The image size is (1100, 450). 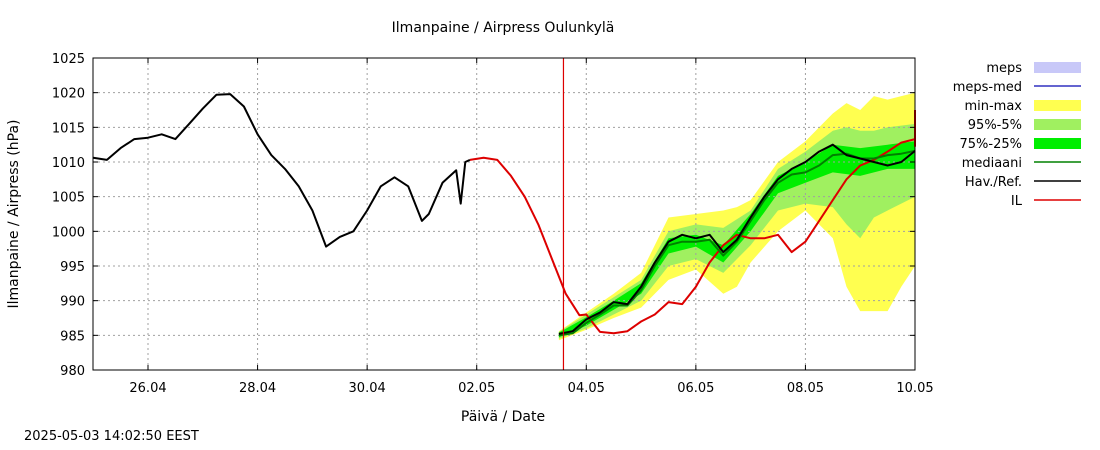 What do you see at coordinates (992, 163) in the screenshot?
I see `legend-label: mediaani` at bounding box center [992, 163].